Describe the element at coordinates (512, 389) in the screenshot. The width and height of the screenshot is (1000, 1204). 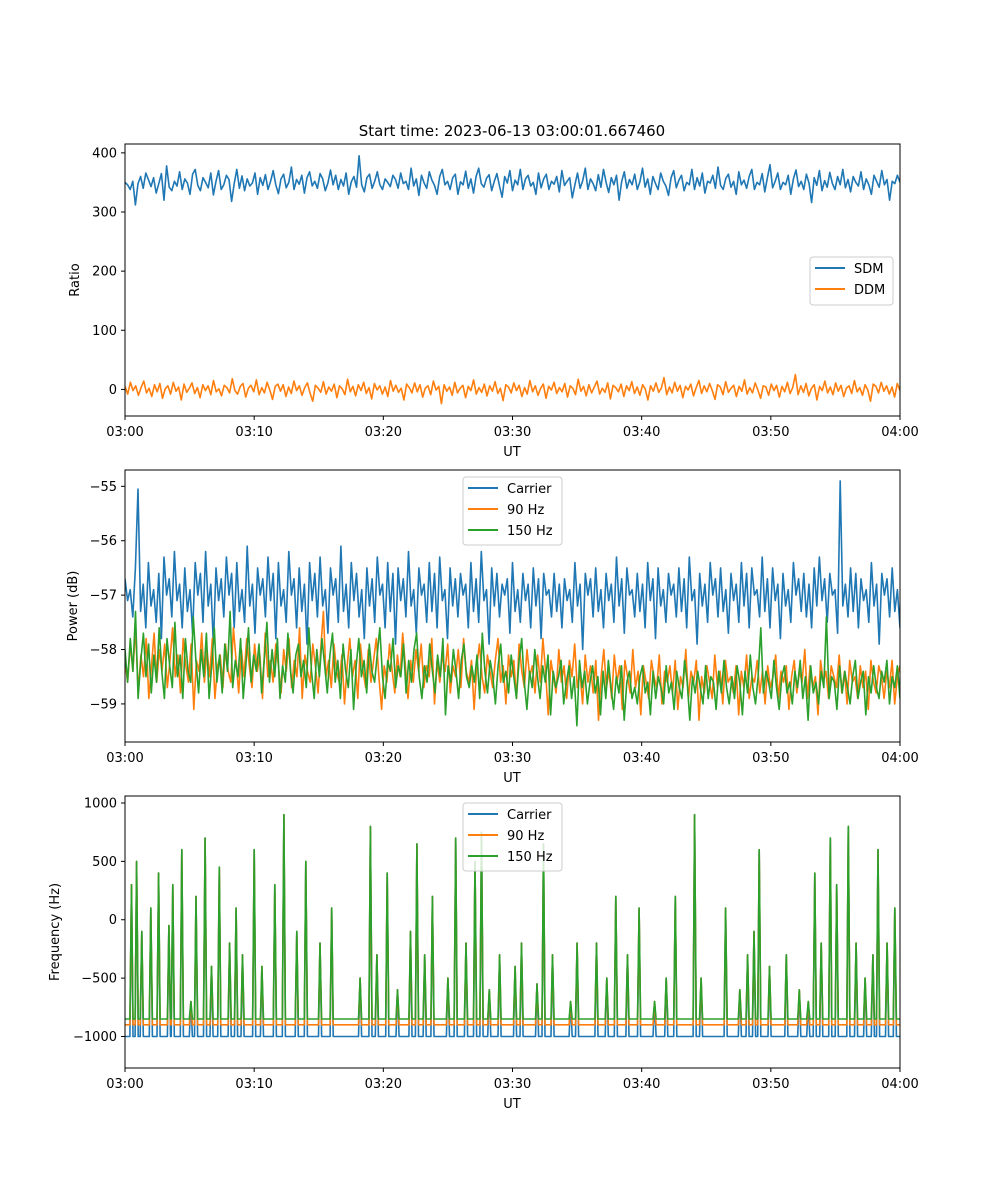
I see `series-line-ddm` at that location.